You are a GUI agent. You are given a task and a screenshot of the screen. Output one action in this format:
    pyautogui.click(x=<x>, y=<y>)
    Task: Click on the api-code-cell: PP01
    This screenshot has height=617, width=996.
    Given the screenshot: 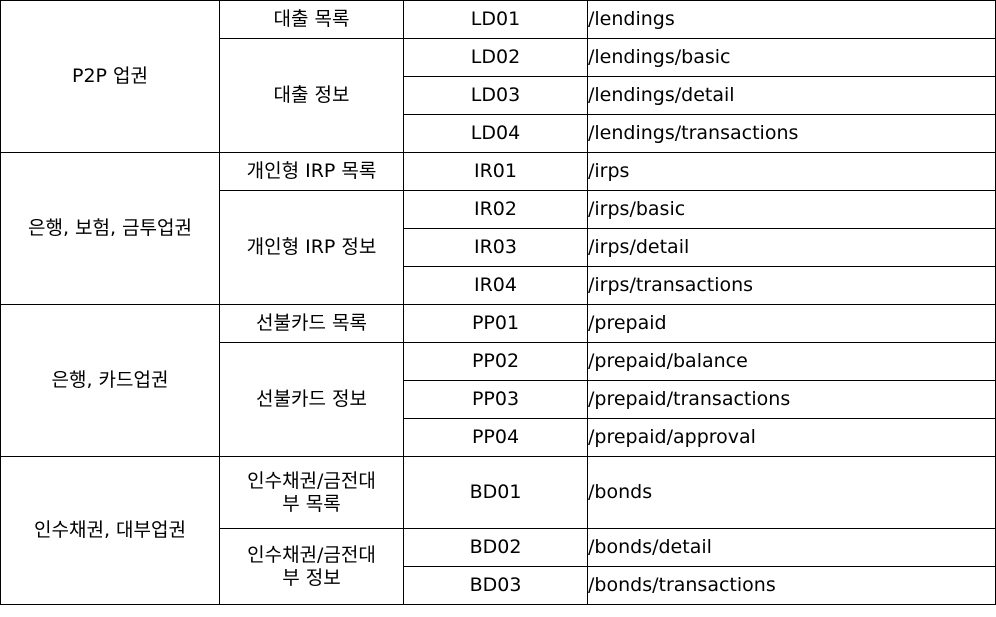 What is the action you would take?
    pyautogui.click(x=495, y=323)
    